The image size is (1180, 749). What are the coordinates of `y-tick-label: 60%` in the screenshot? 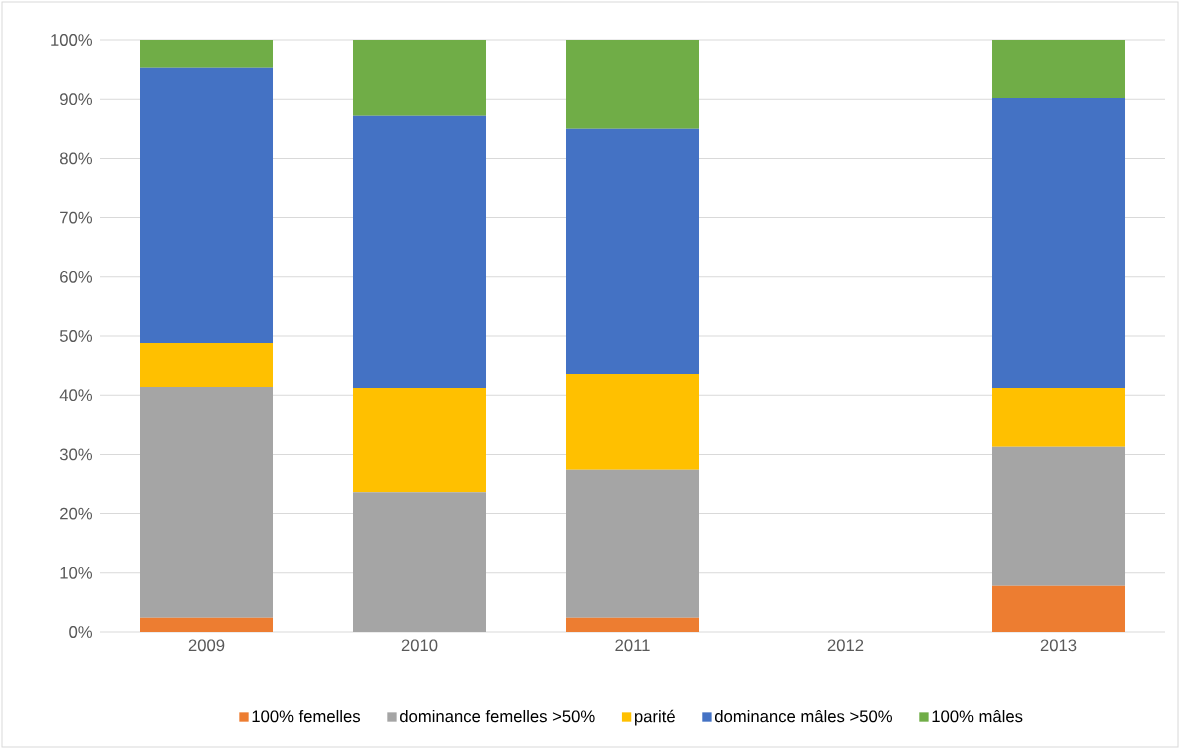 It's located at (76, 276).